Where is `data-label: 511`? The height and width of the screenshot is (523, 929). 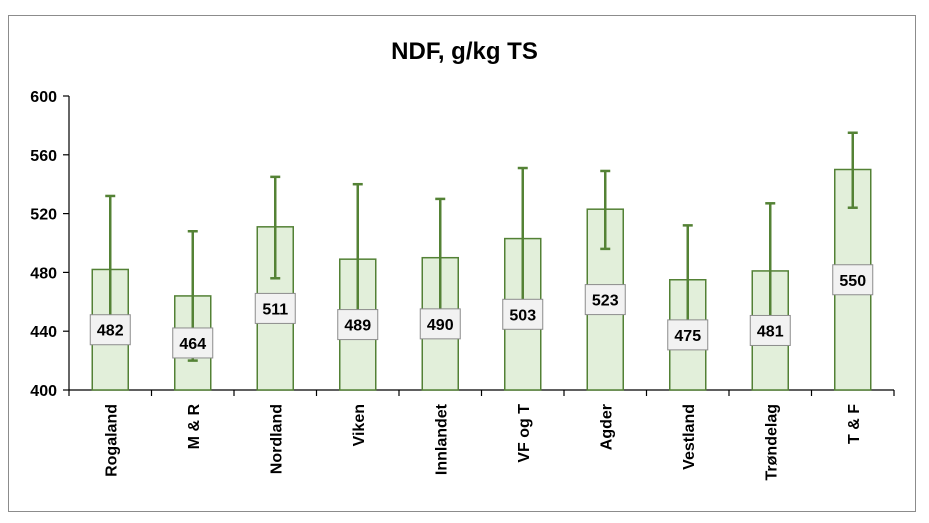
data-label: 511 is located at coordinates (275, 309).